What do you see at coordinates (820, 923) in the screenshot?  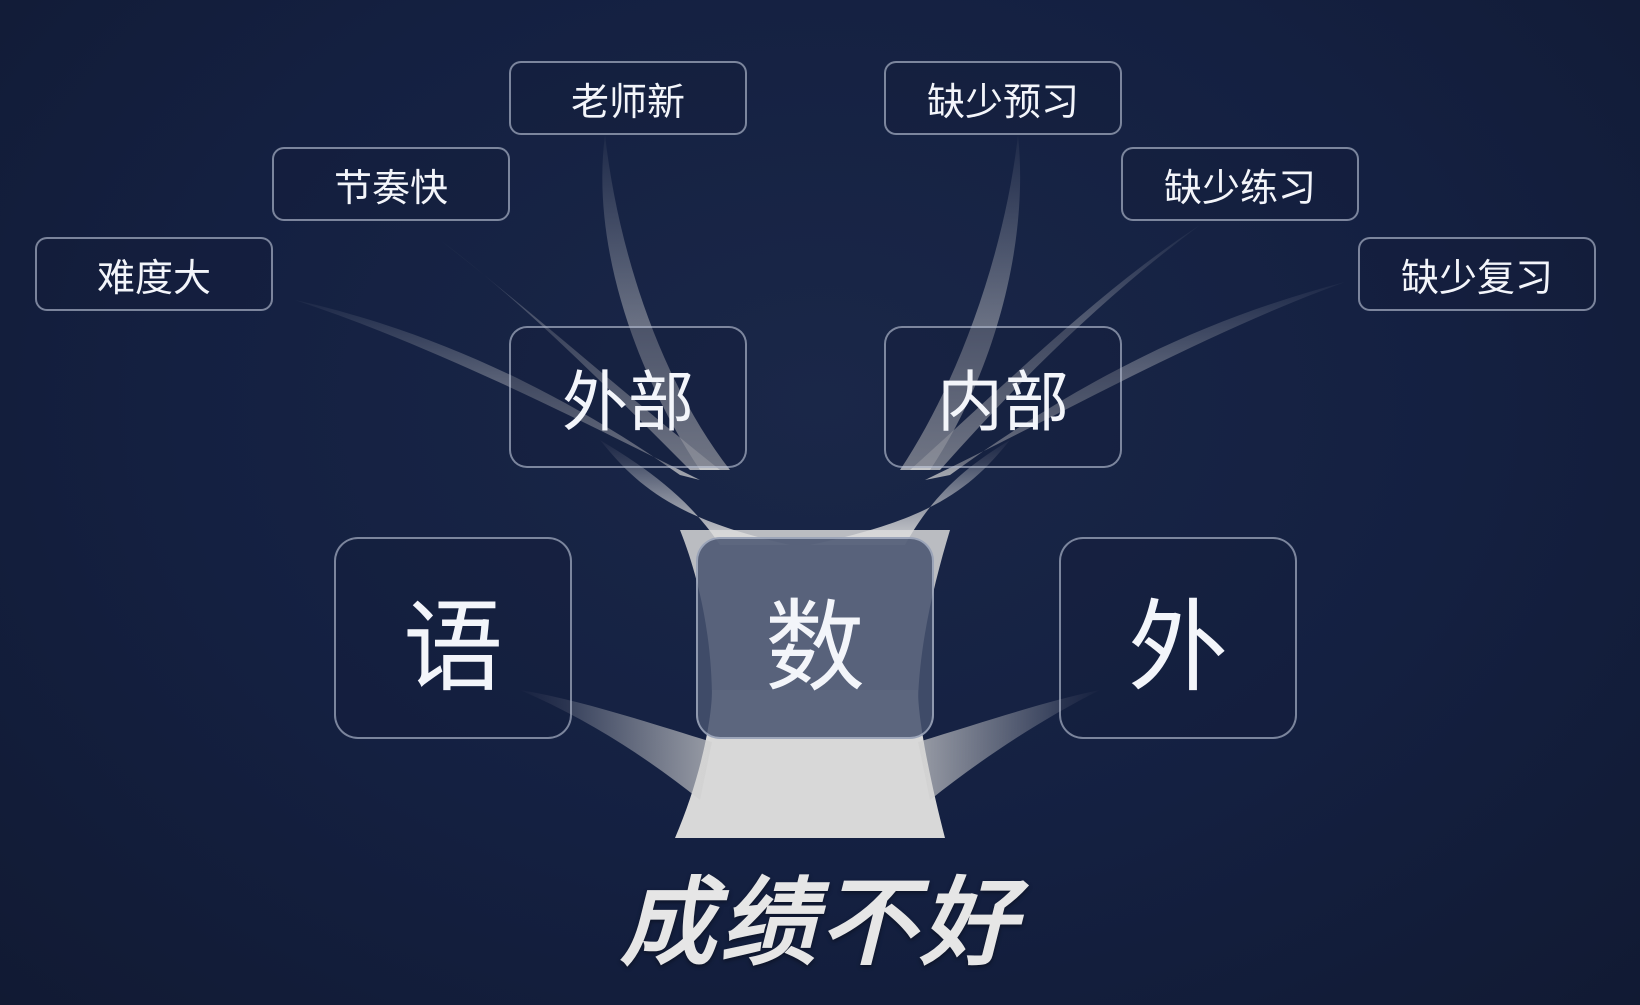 I see `diagram-title: 成绩不好` at bounding box center [820, 923].